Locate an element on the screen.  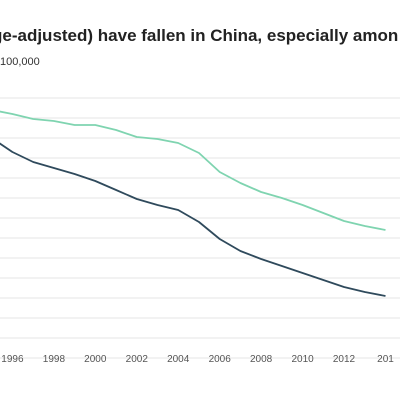
x-tick-label: 2004 is located at coordinates (178, 359).